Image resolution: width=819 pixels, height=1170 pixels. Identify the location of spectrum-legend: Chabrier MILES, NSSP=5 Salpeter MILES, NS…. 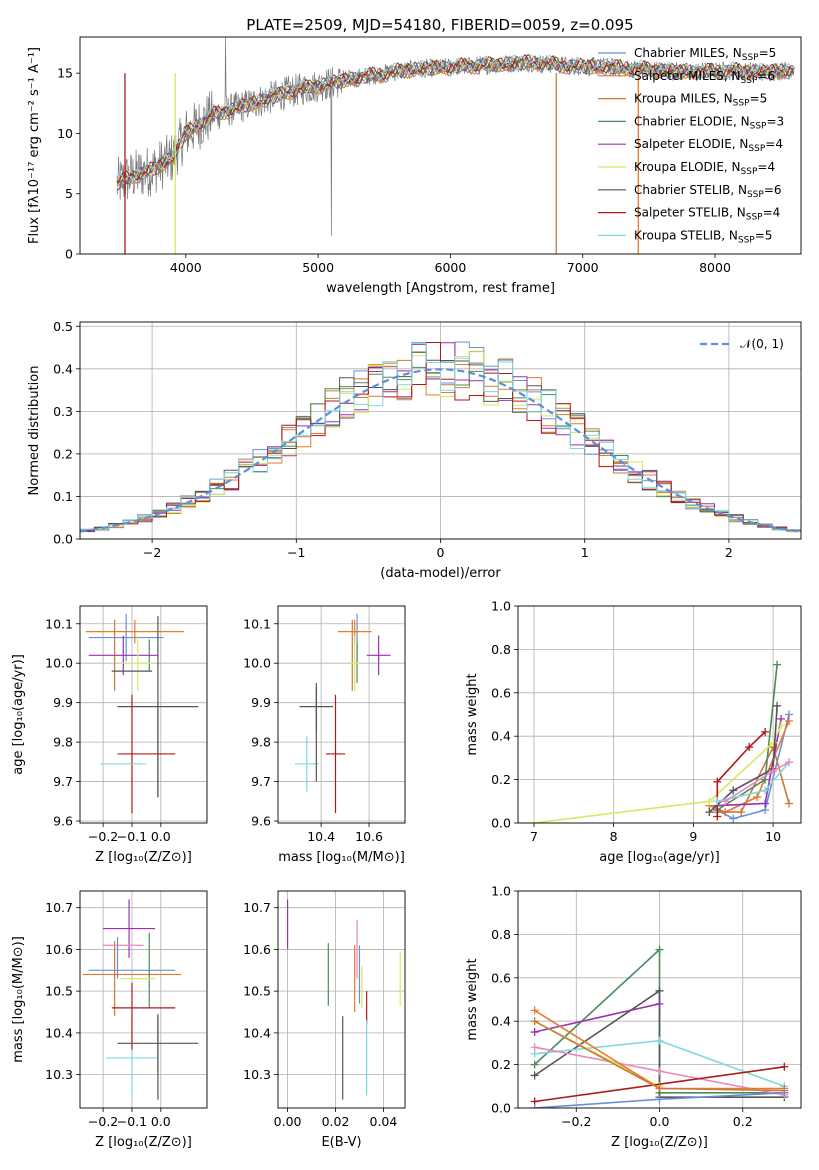
(691, 145).